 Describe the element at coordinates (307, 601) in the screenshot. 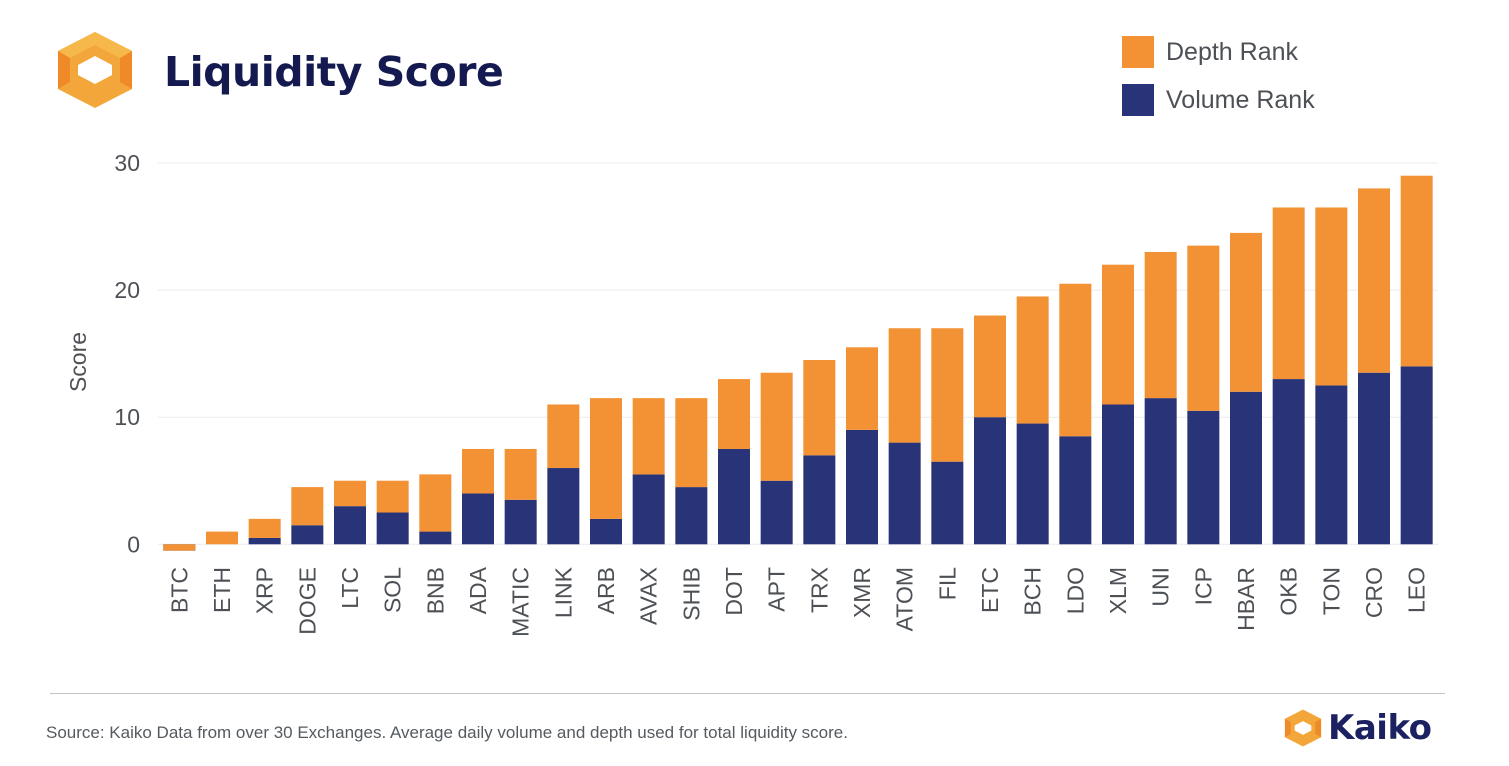

I see `x-tick-label: DOGE` at that location.